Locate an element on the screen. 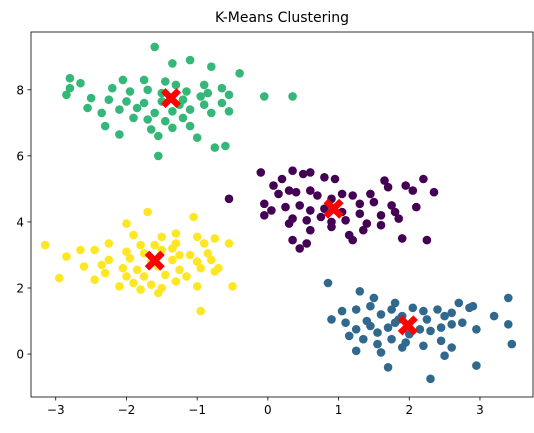  y-tick-label: 0 is located at coordinates (20, 355).